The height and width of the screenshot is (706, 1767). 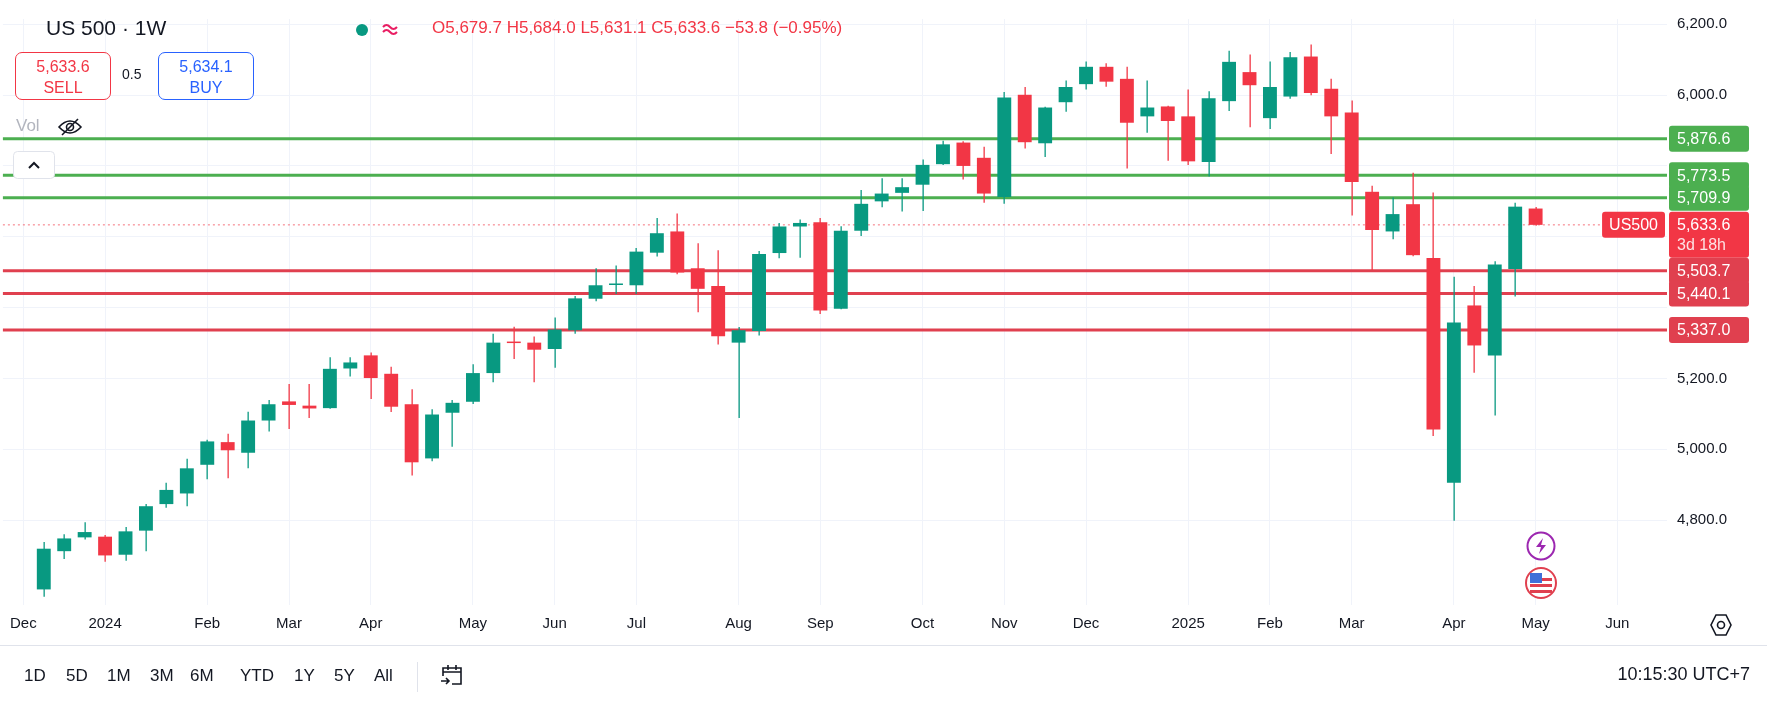 I want to click on text: 1Y, so click(x=304, y=676).